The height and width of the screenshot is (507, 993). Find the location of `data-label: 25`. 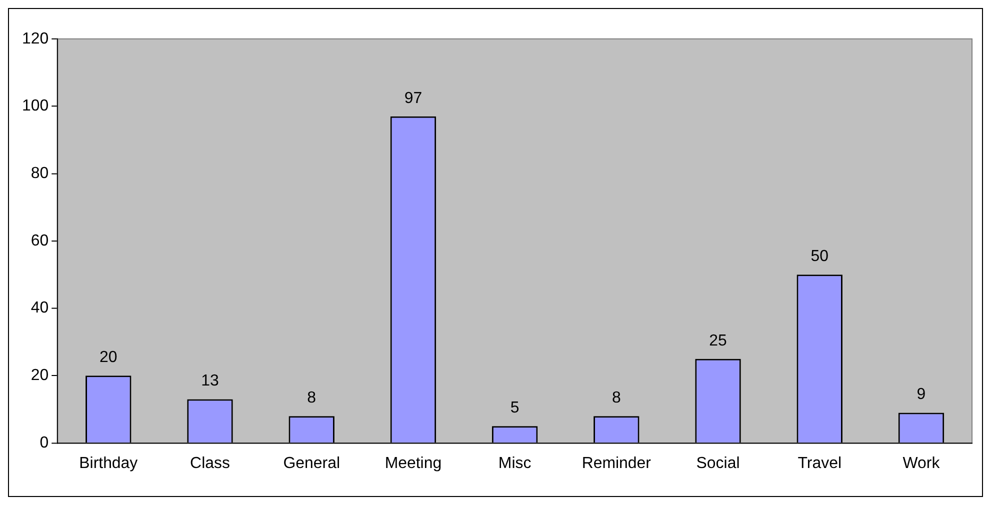

data-label: 25 is located at coordinates (718, 341).